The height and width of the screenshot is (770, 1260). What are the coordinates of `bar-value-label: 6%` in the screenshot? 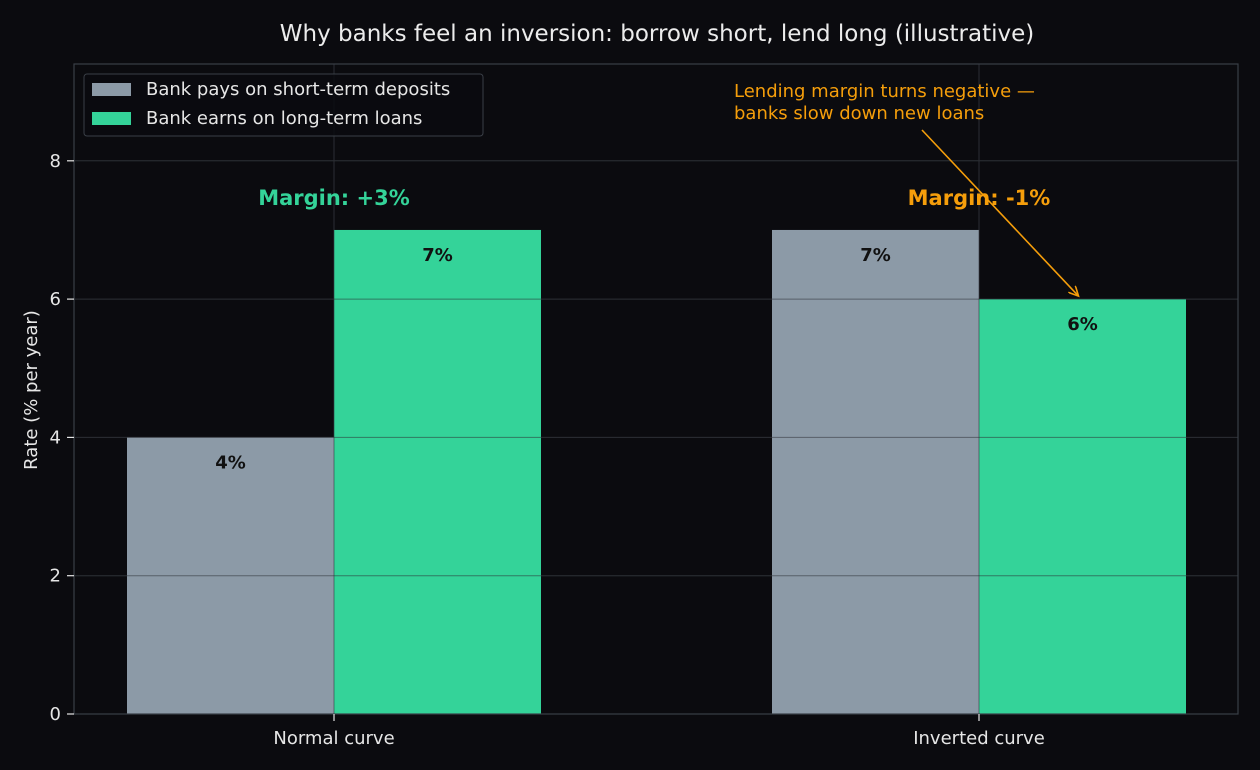 It's located at (1082, 324).